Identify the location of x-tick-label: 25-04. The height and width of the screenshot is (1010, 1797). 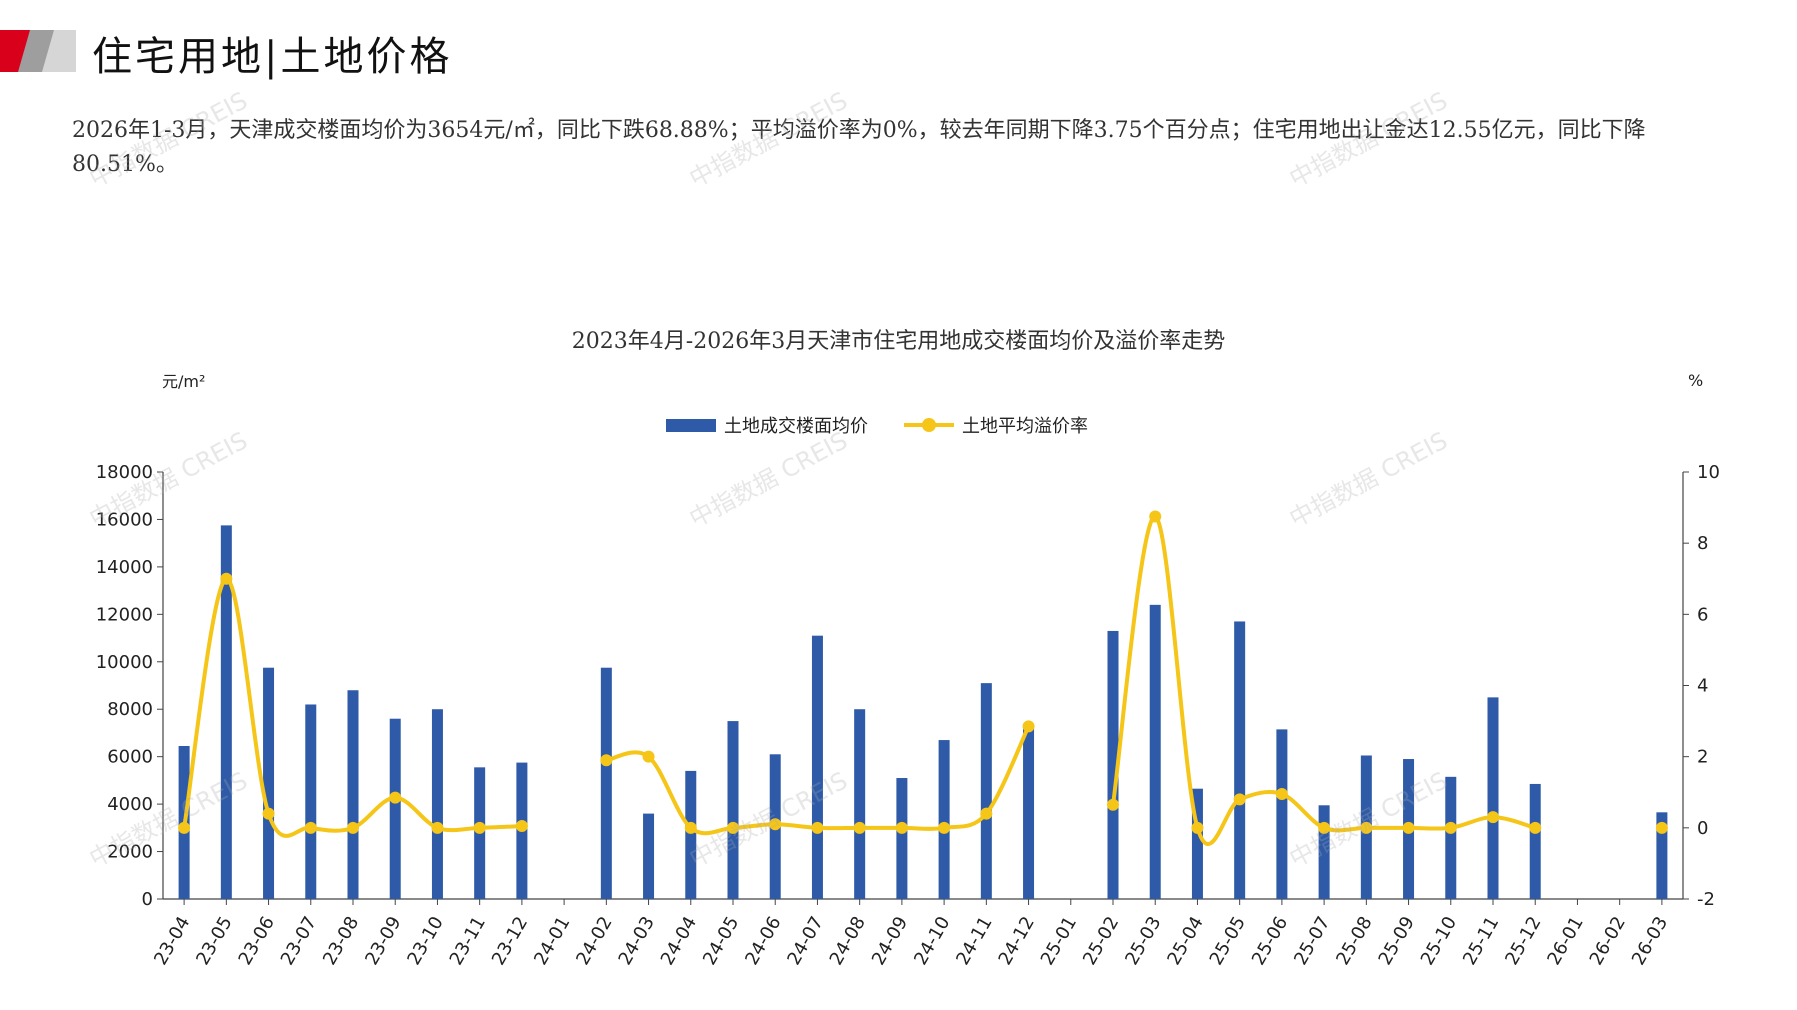
(1185, 941).